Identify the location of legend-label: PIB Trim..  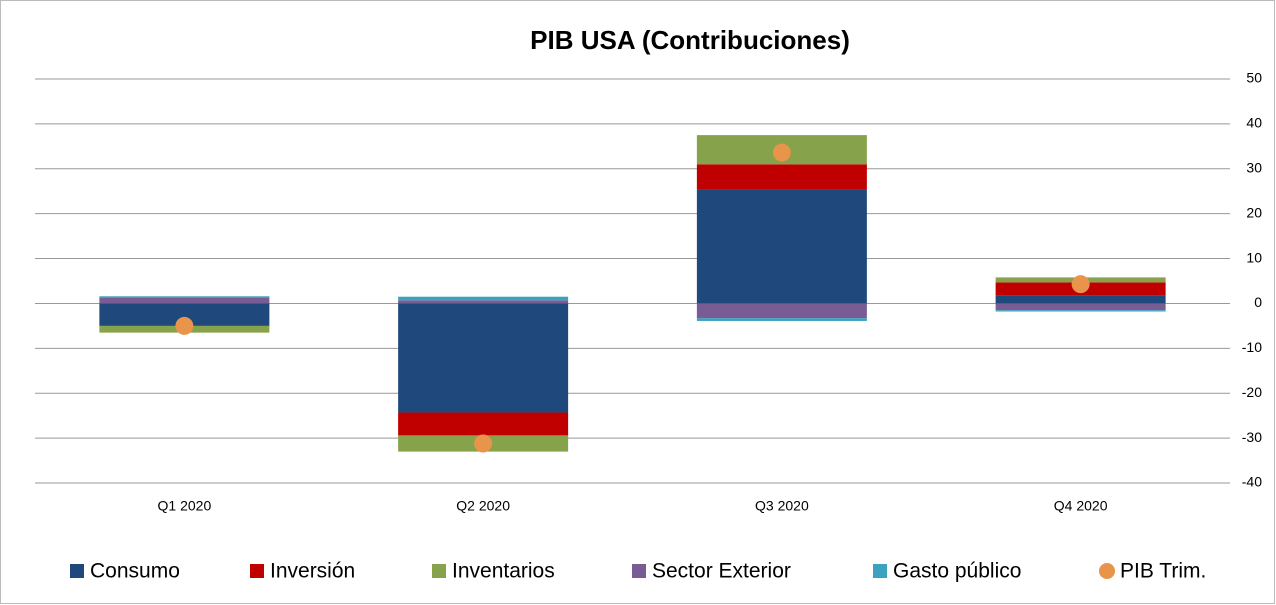
(1163, 571).